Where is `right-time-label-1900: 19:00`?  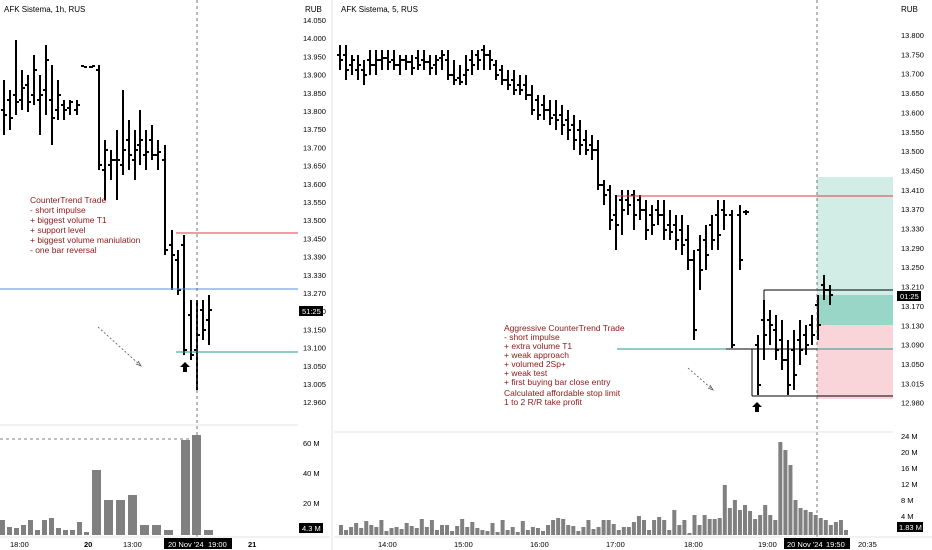
right-time-label-1900: 19:00 is located at coordinates (767, 544).